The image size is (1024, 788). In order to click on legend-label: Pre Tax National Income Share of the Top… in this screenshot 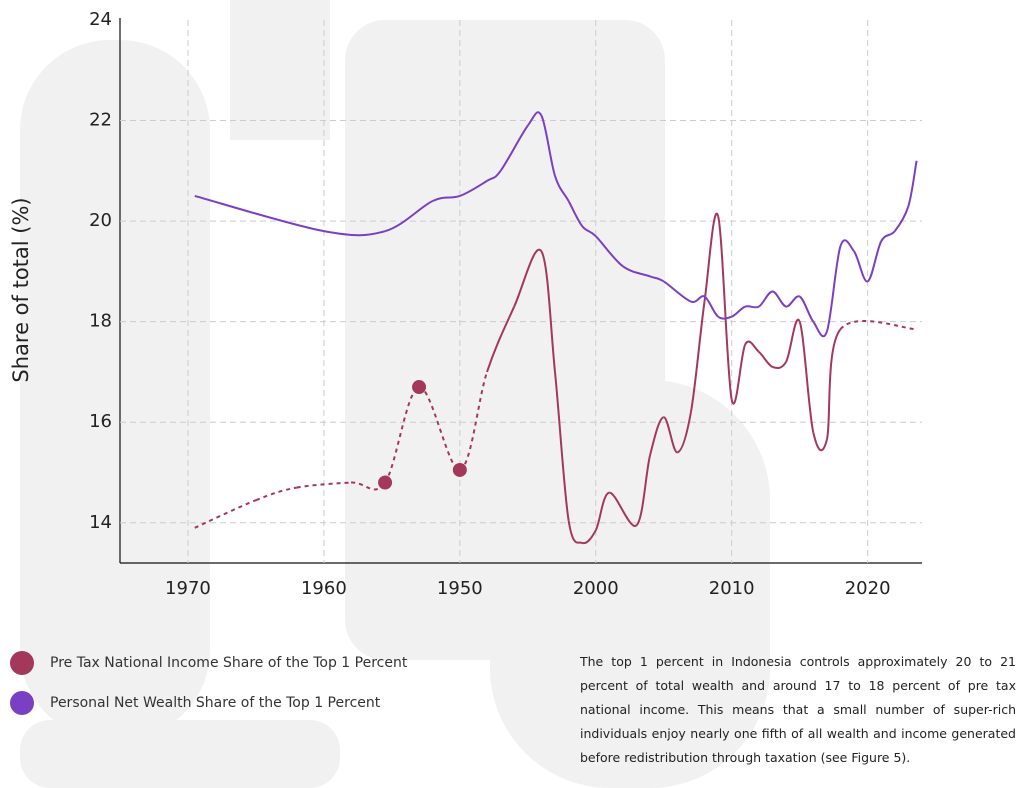, I will do `click(229, 663)`.